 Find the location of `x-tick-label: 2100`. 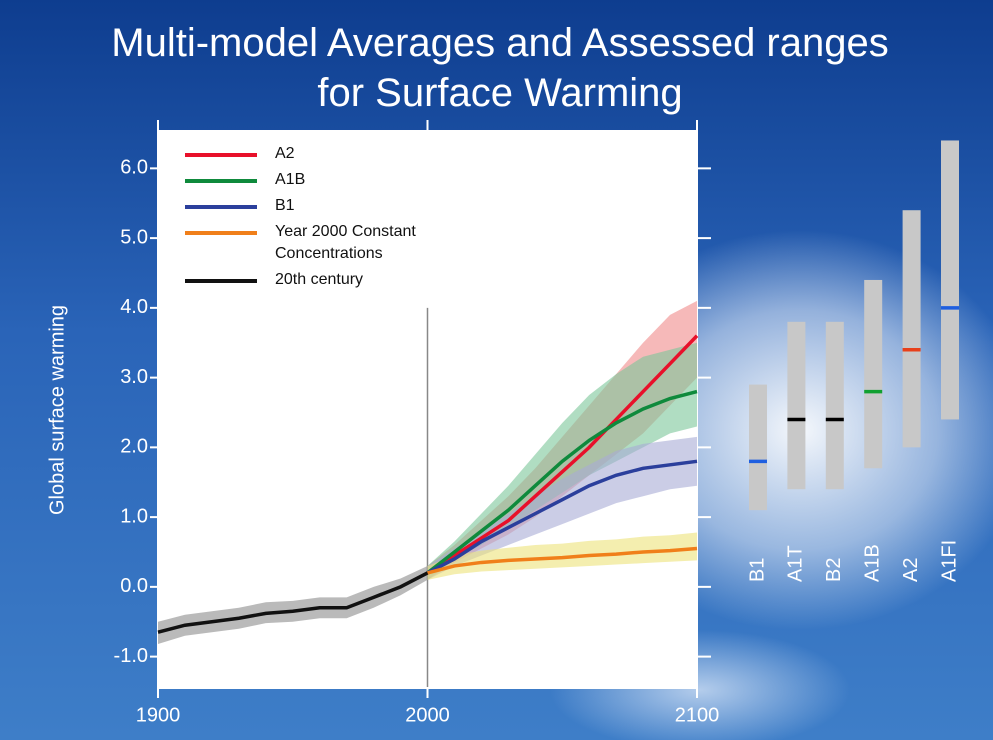

x-tick-label: 2100 is located at coordinates (697, 715).